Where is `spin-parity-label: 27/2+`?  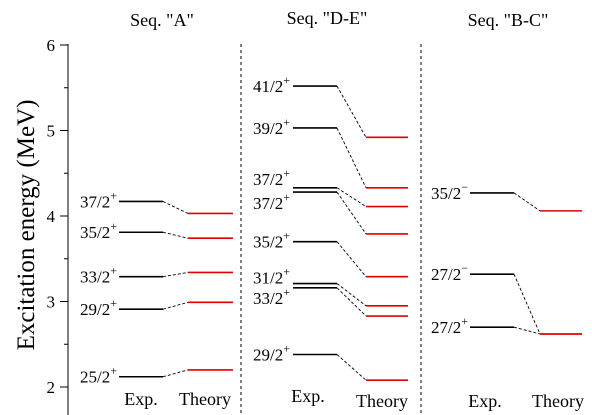 spin-parity-label: 27/2+ is located at coordinates (449, 325).